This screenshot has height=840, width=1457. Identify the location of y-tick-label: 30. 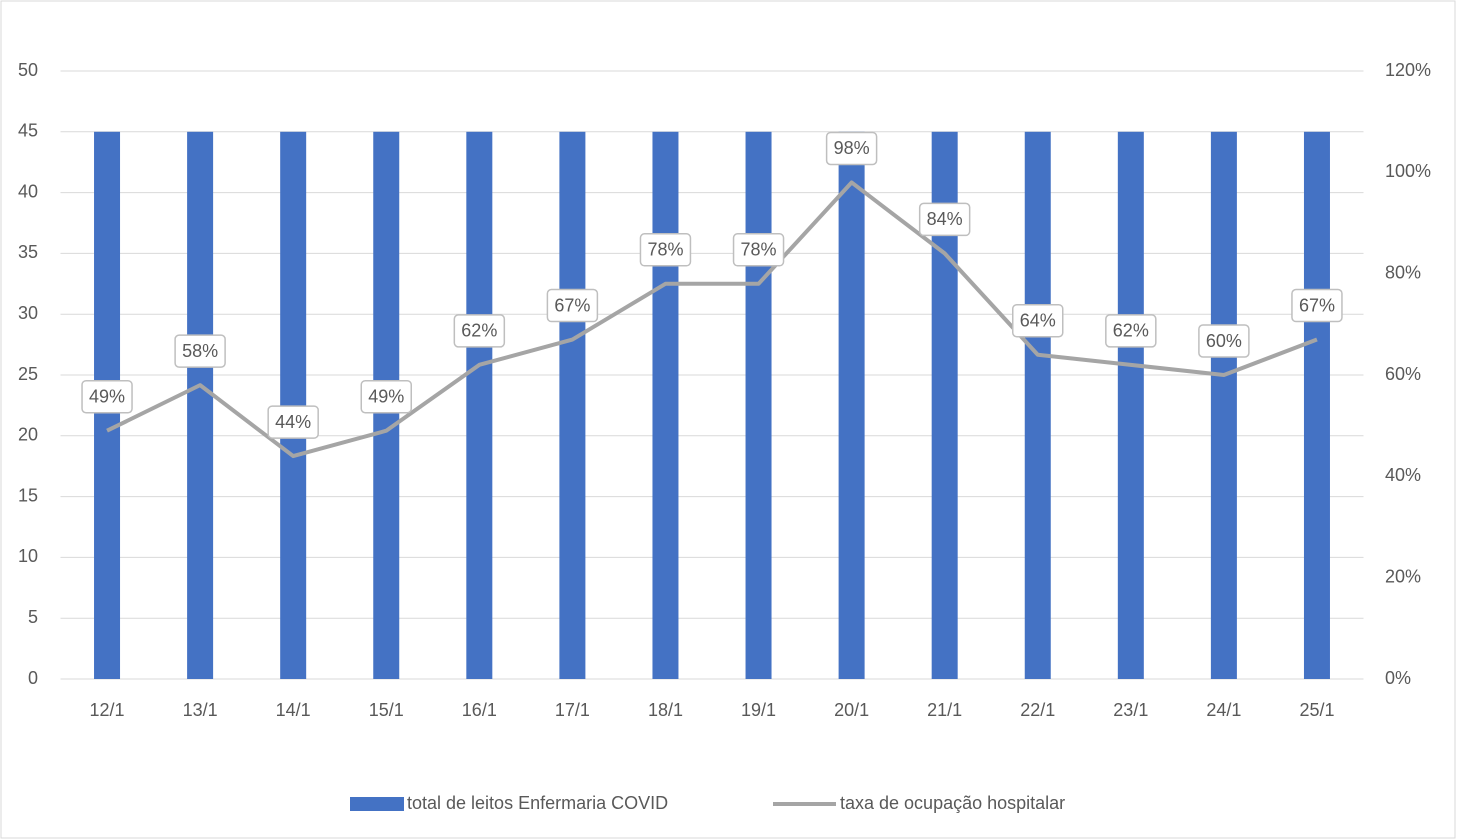
(28, 313).